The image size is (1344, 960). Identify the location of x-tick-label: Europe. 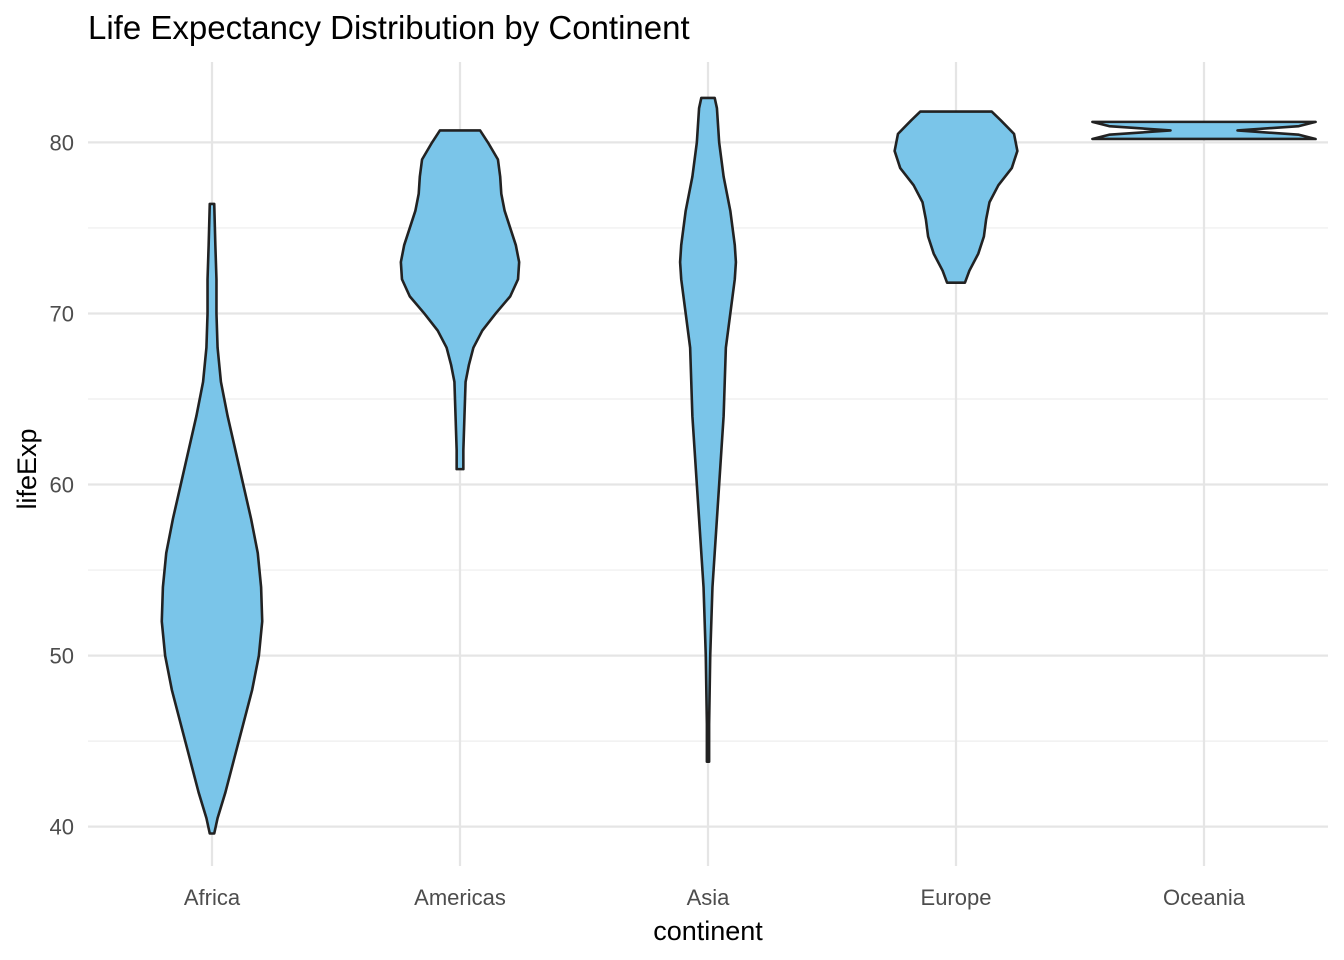
(956, 897).